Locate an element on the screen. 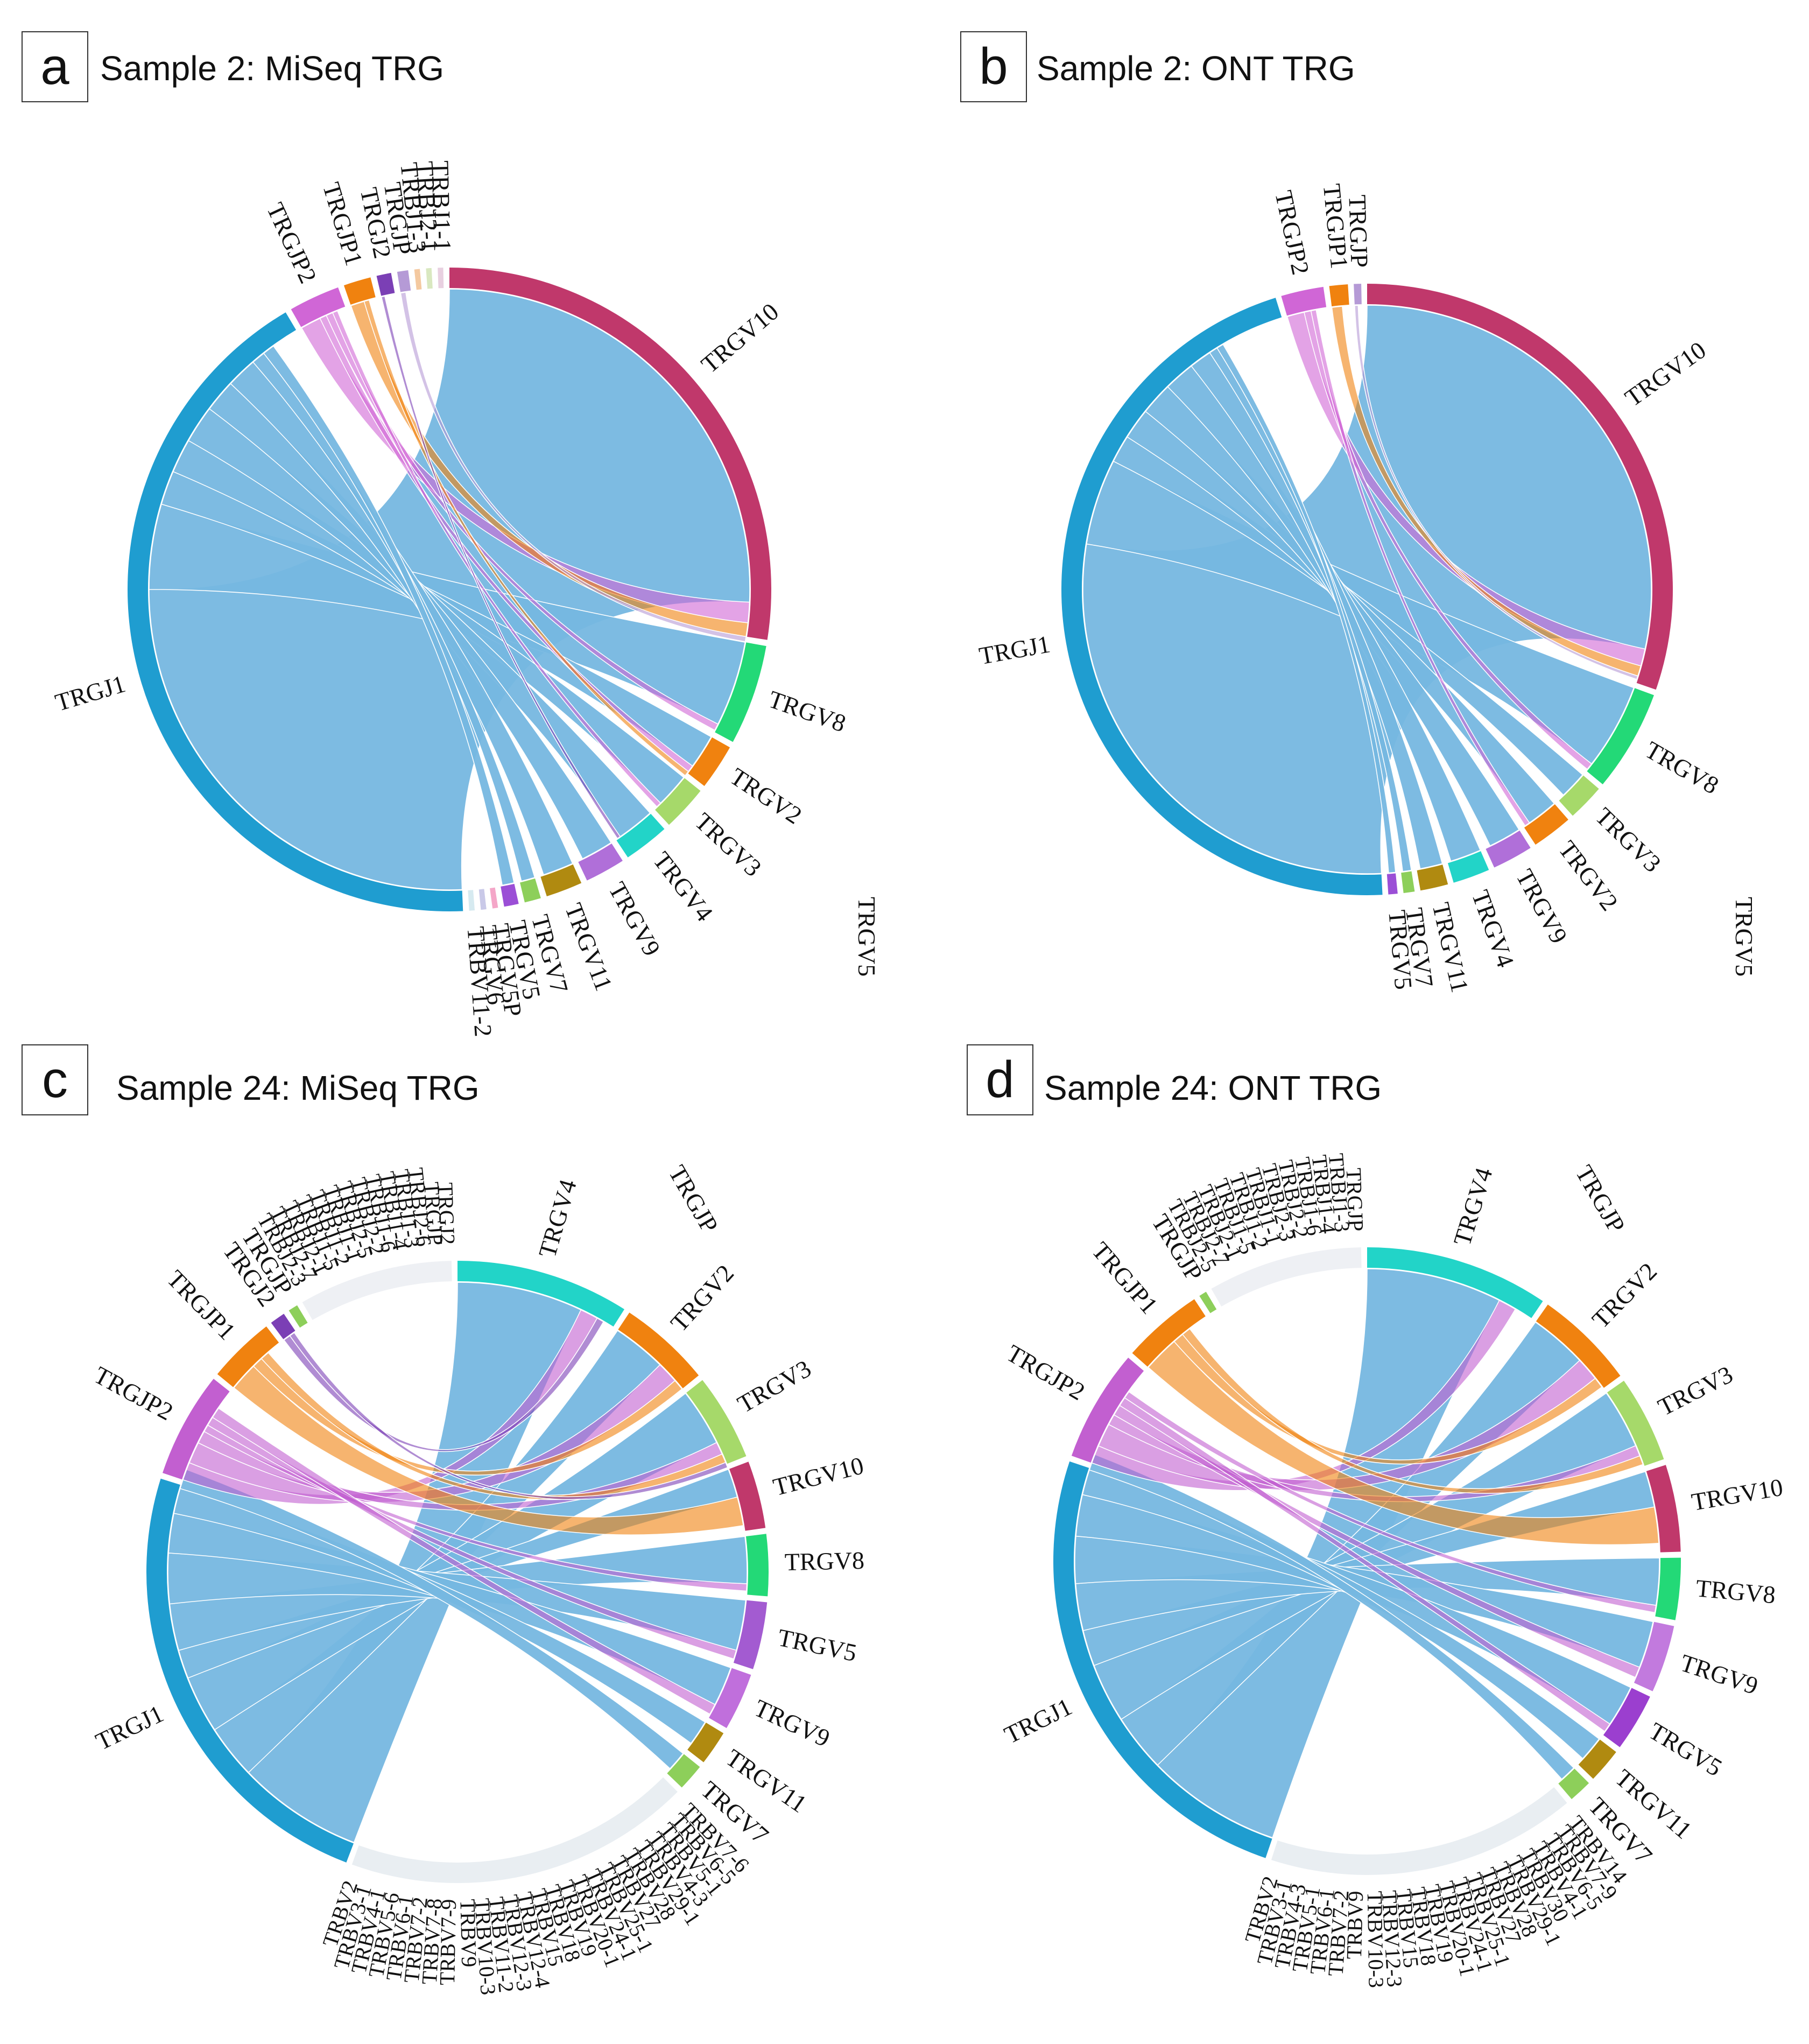  arc-trgv6 is located at coordinates (483, 899).